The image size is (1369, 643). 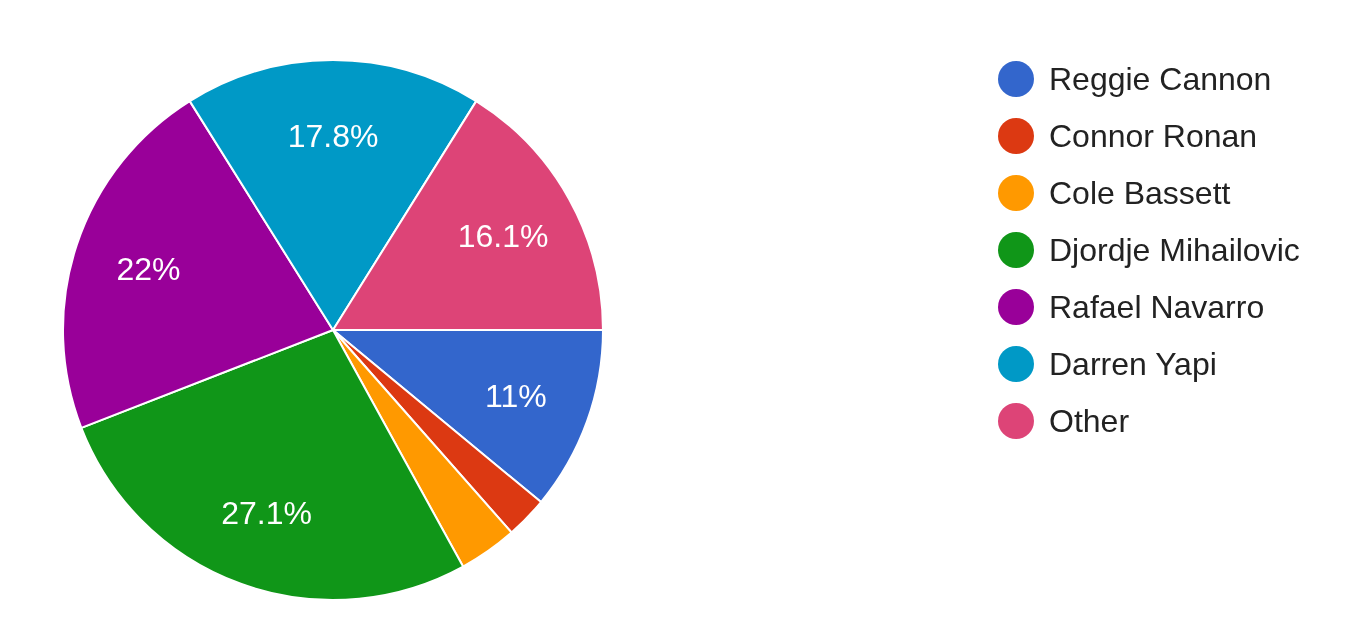 I want to click on data-label: 17.8%, so click(x=333, y=135).